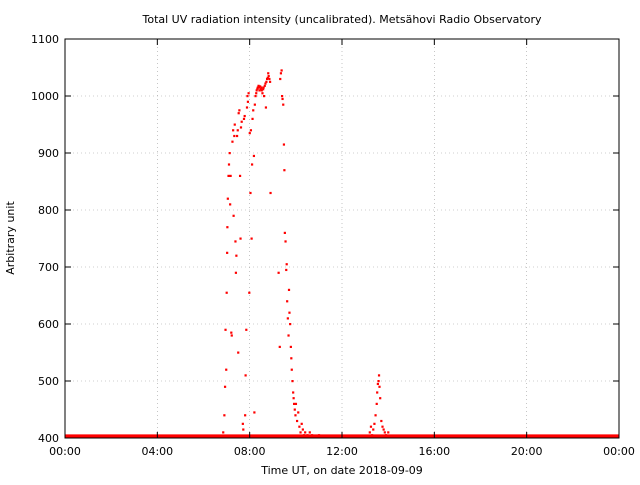 This screenshot has width=640, height=485. Describe the element at coordinates (65, 451) in the screenshot. I see `x-tick-label: 00:00` at that location.